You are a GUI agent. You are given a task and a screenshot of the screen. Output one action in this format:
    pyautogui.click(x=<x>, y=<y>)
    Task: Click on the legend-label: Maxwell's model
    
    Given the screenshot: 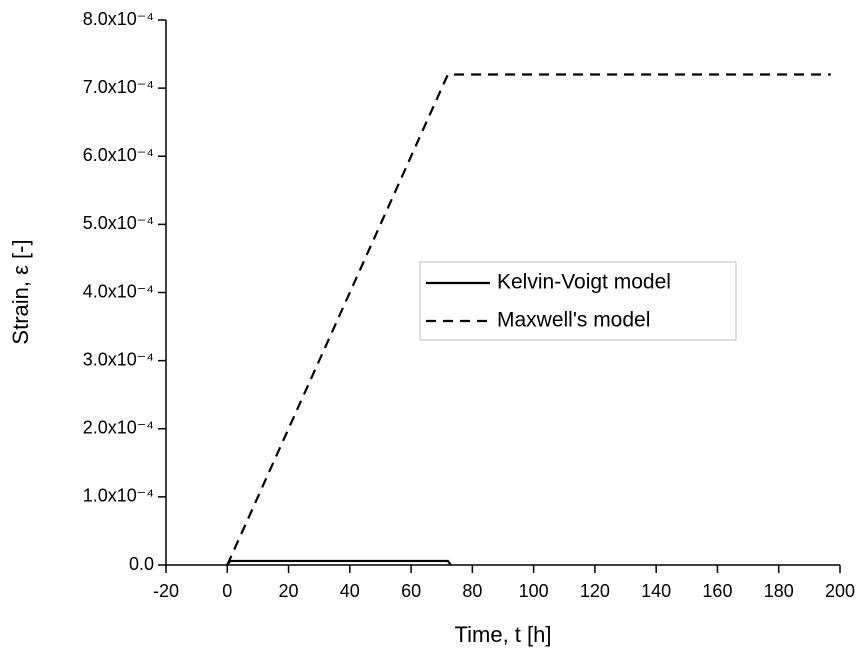 What is the action you would take?
    pyautogui.click(x=573, y=320)
    